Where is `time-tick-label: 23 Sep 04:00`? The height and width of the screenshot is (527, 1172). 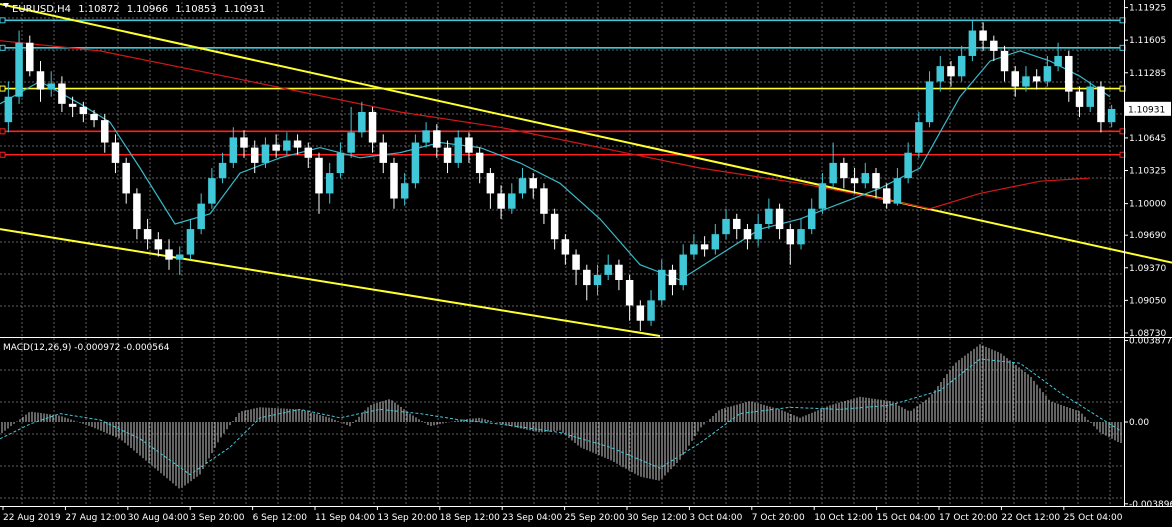
time-tick-label: 23 Sep 04:00 is located at coordinates (532, 518).